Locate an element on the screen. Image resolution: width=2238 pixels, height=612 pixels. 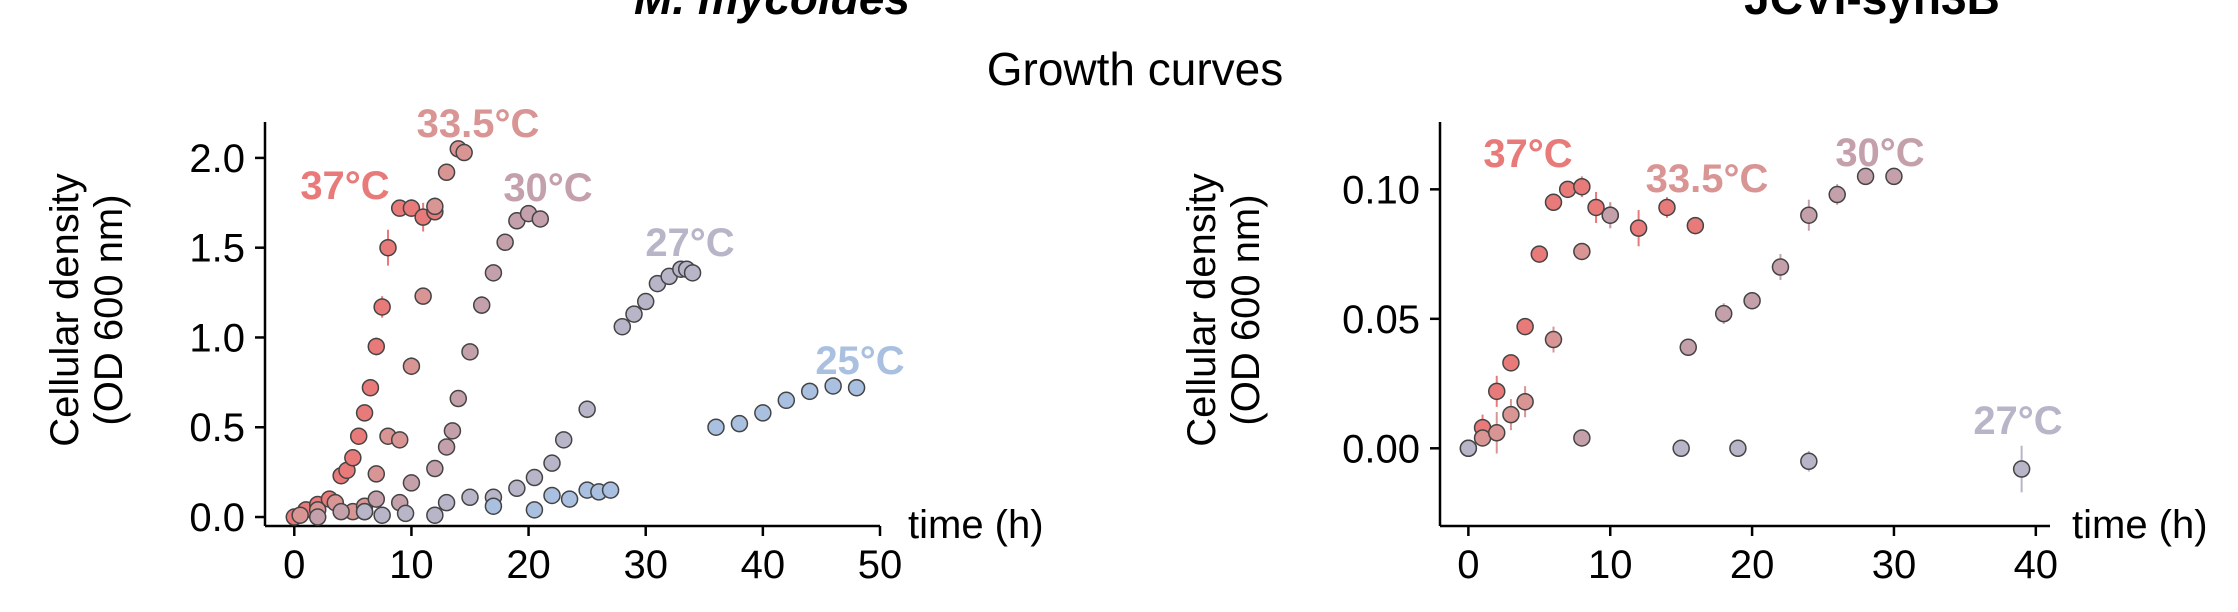
x-tick-label: 50 is located at coordinates (880, 565).